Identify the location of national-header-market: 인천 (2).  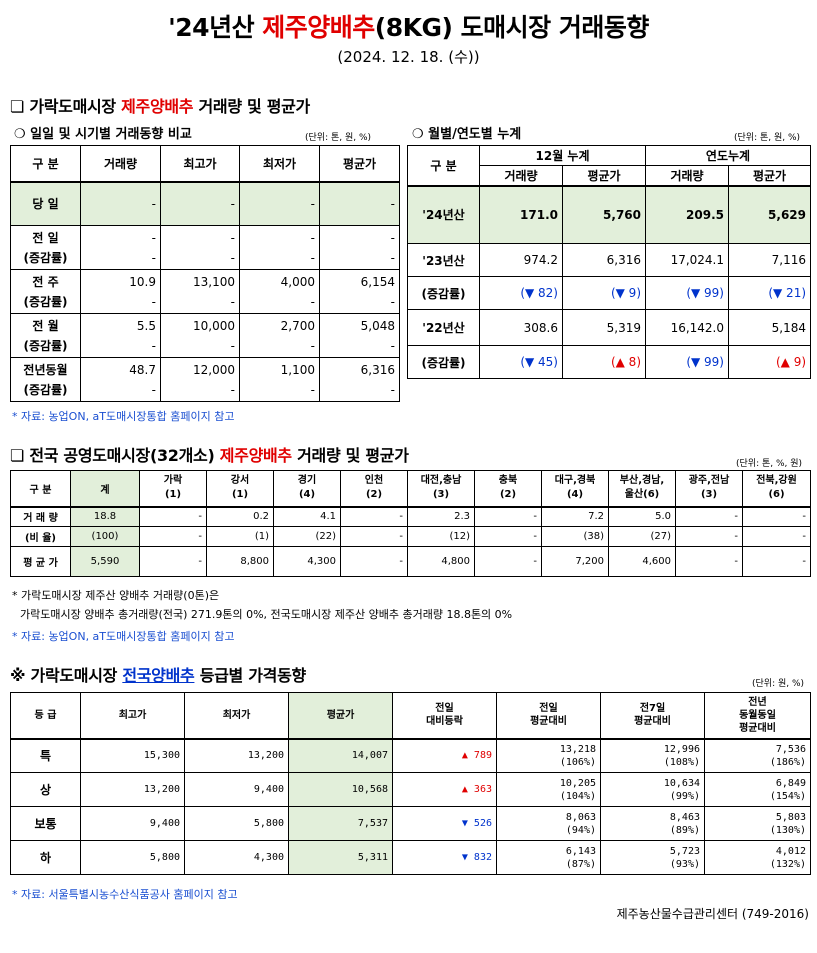
(374, 488).